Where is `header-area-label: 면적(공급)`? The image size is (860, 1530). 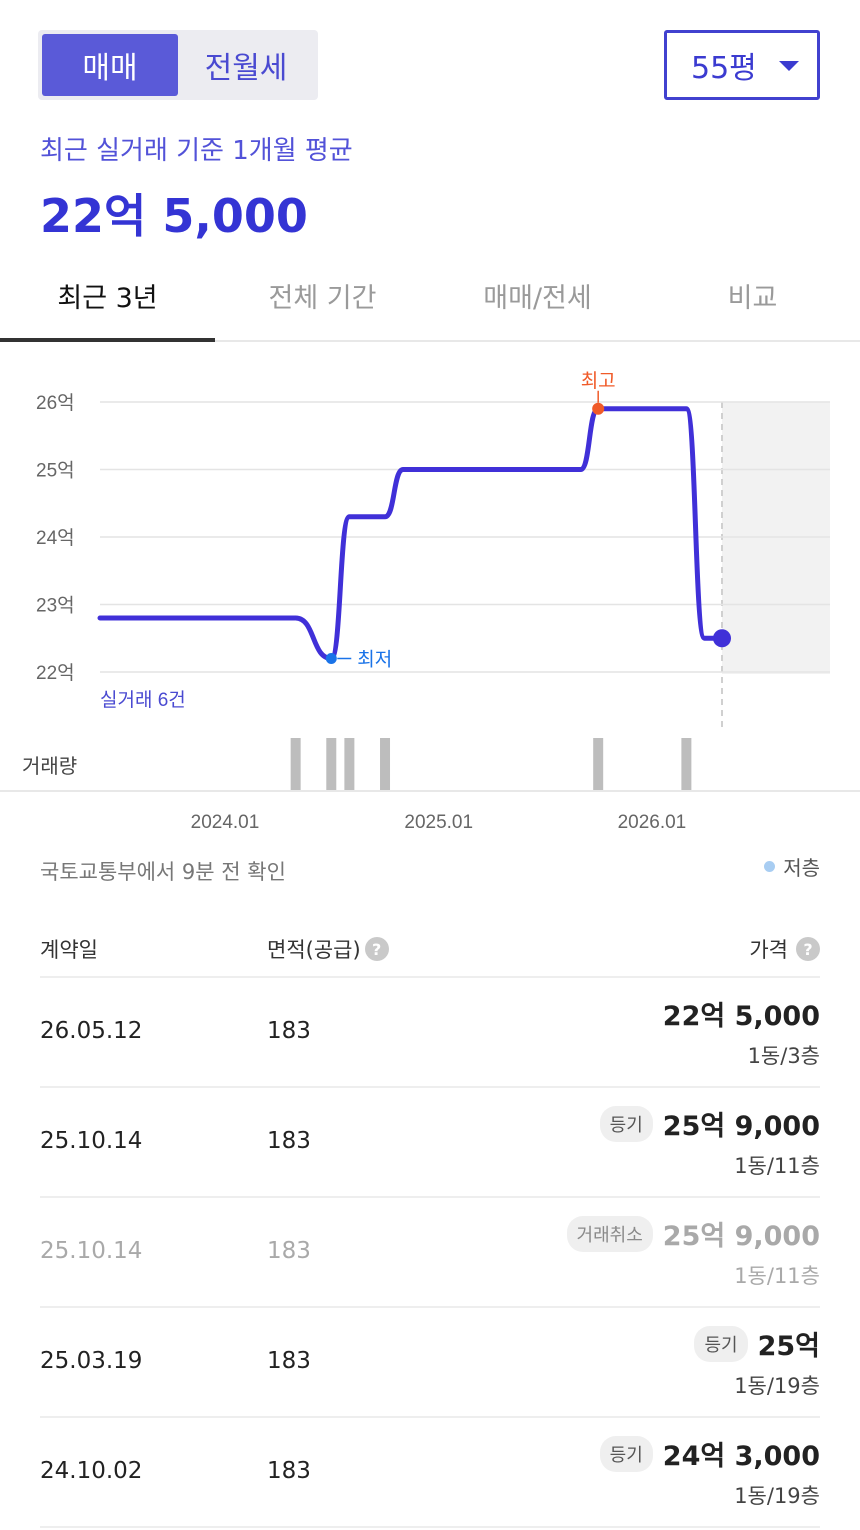 header-area-label: 면적(공급) is located at coordinates (314, 950).